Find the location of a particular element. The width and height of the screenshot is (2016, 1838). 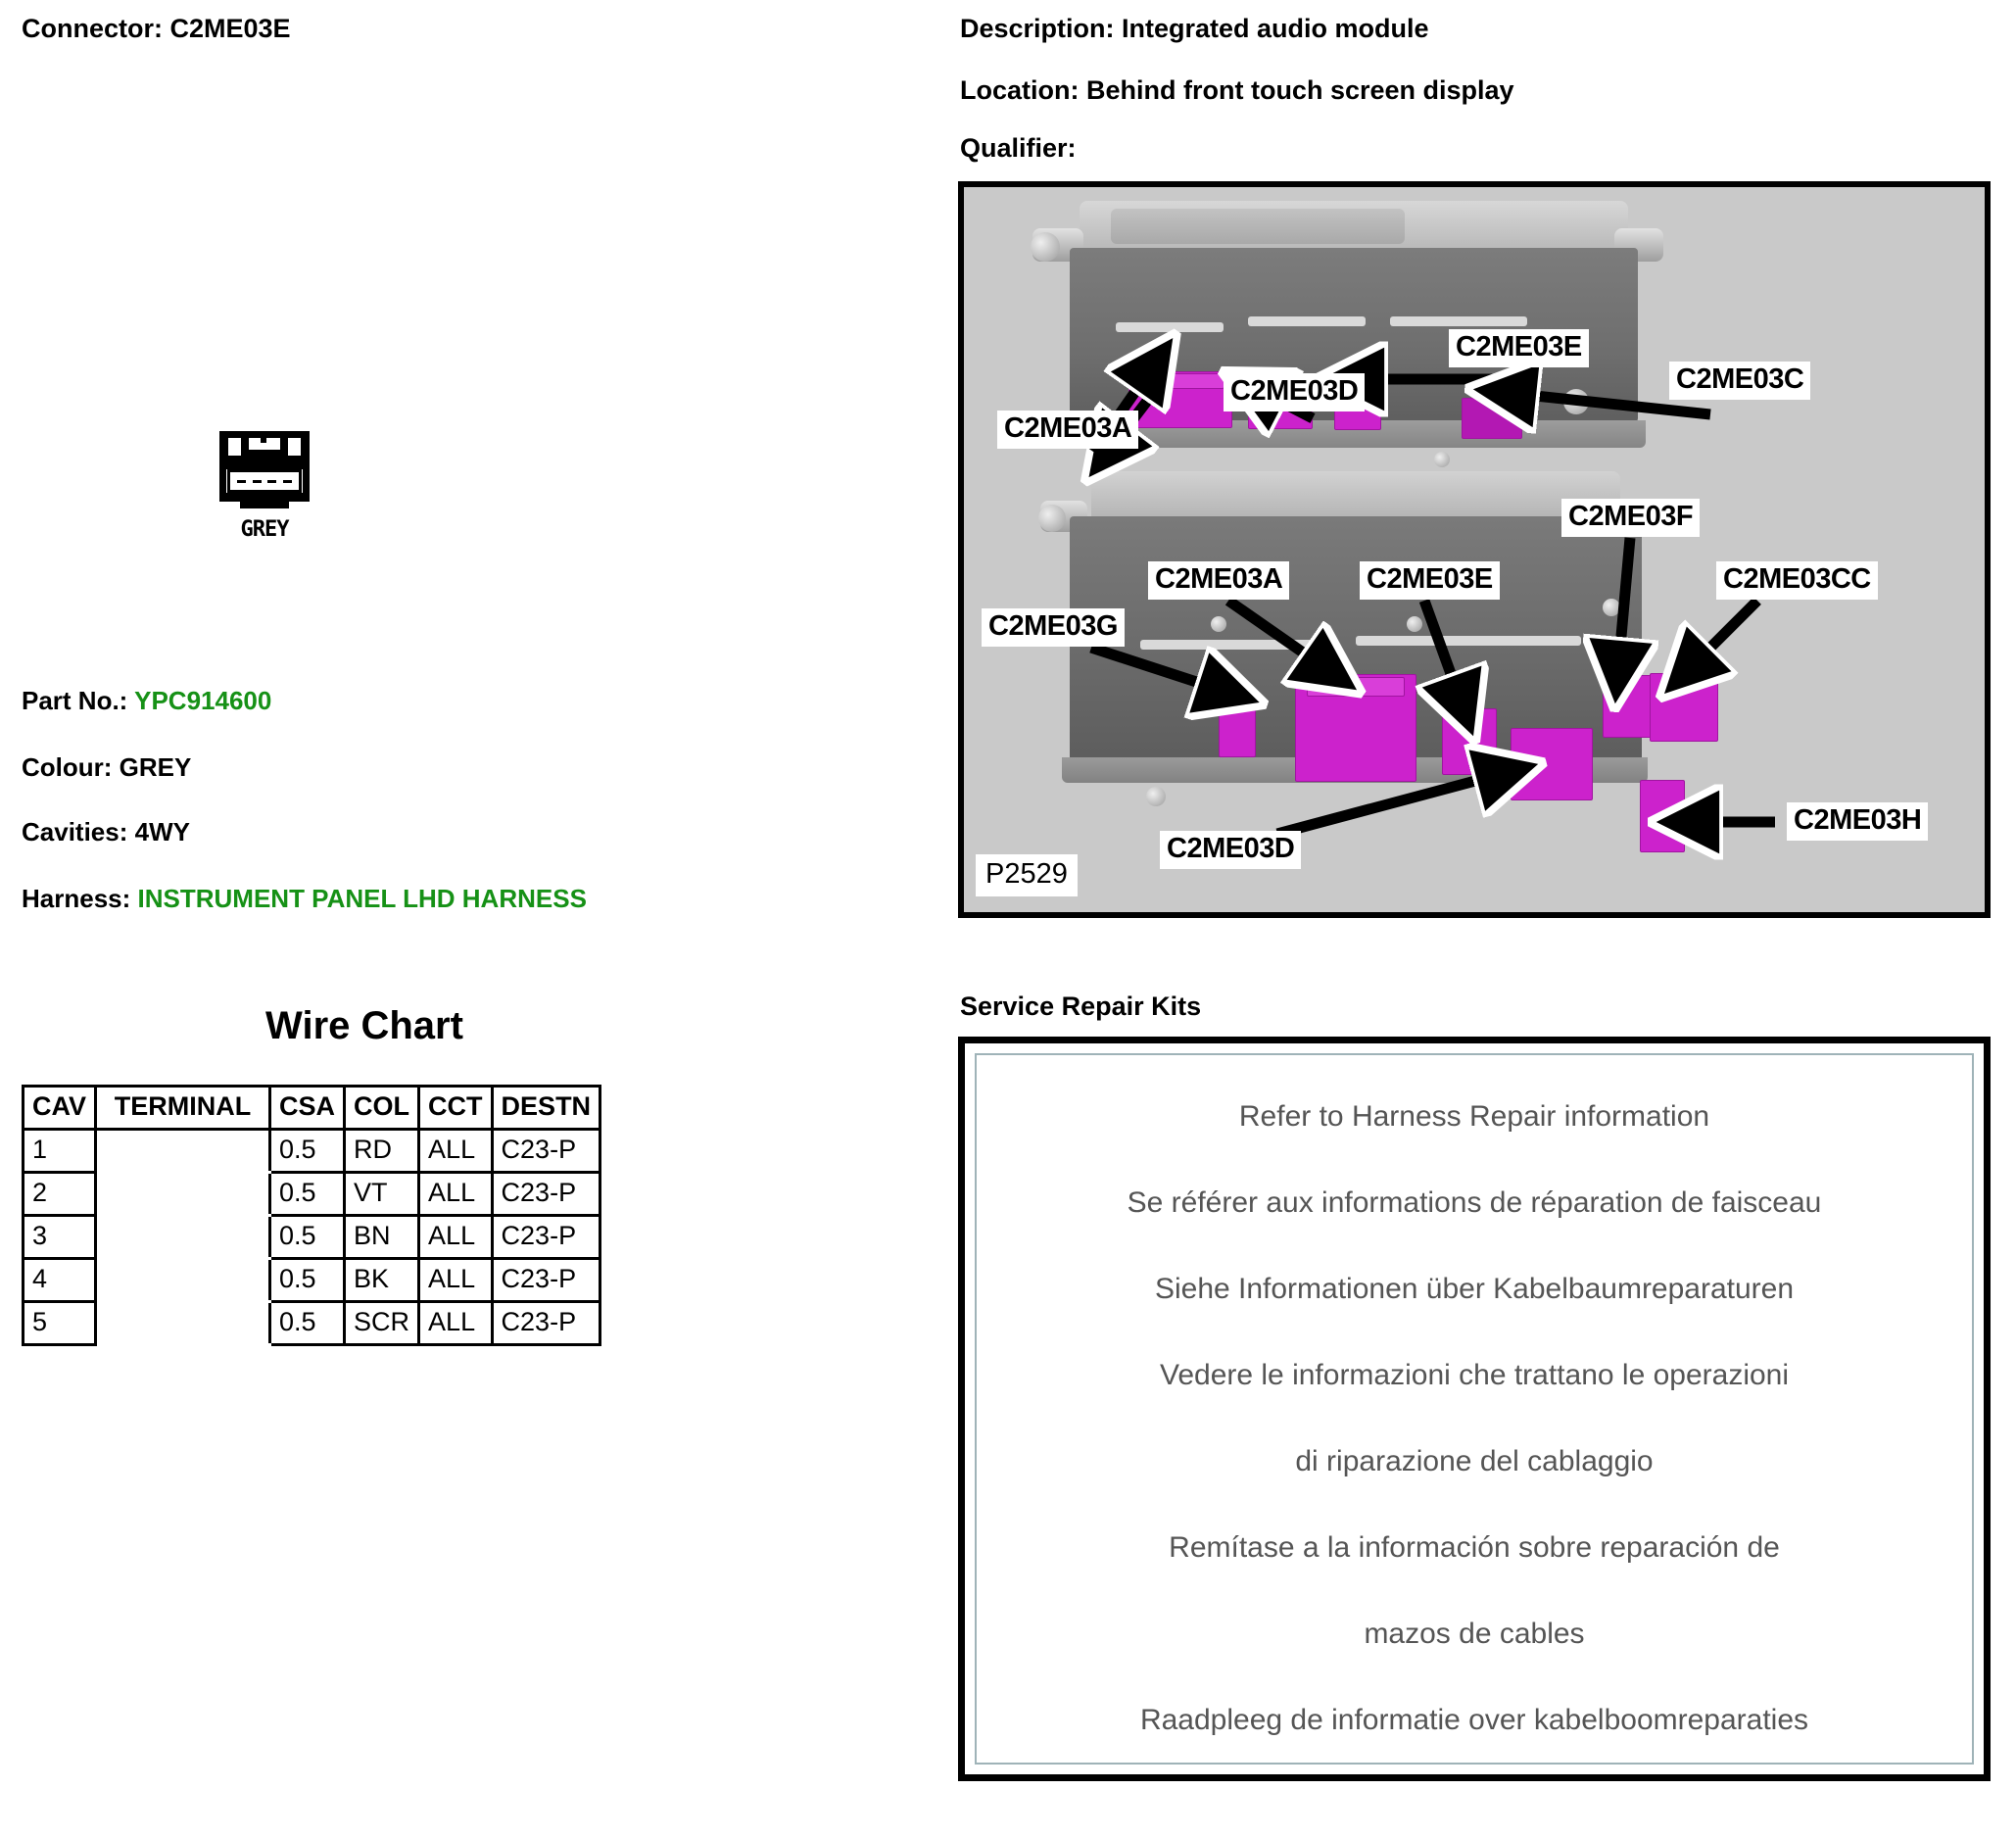

wire-chart-header-row: CAV TERMINAL CSA COL CCT DESTN is located at coordinates (311, 1108).